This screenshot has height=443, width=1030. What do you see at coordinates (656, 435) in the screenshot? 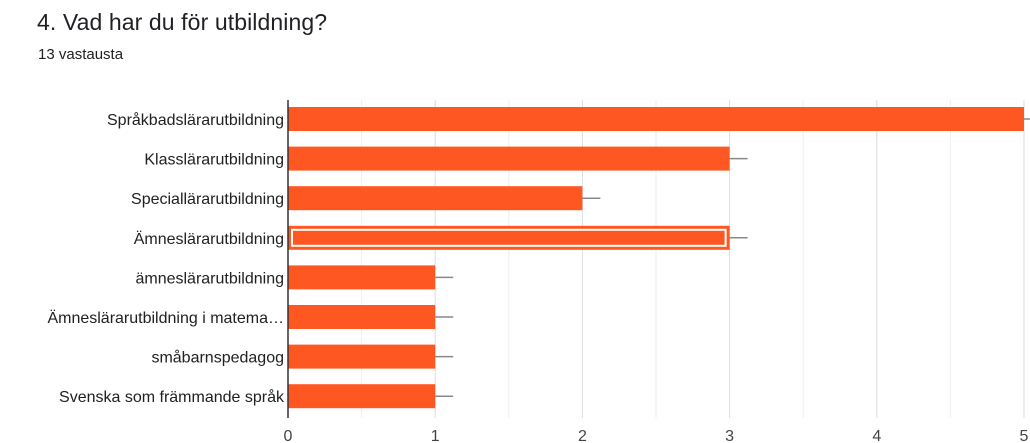
I see `x-tick-labels: 0 1 2 3 4 5` at bounding box center [656, 435].